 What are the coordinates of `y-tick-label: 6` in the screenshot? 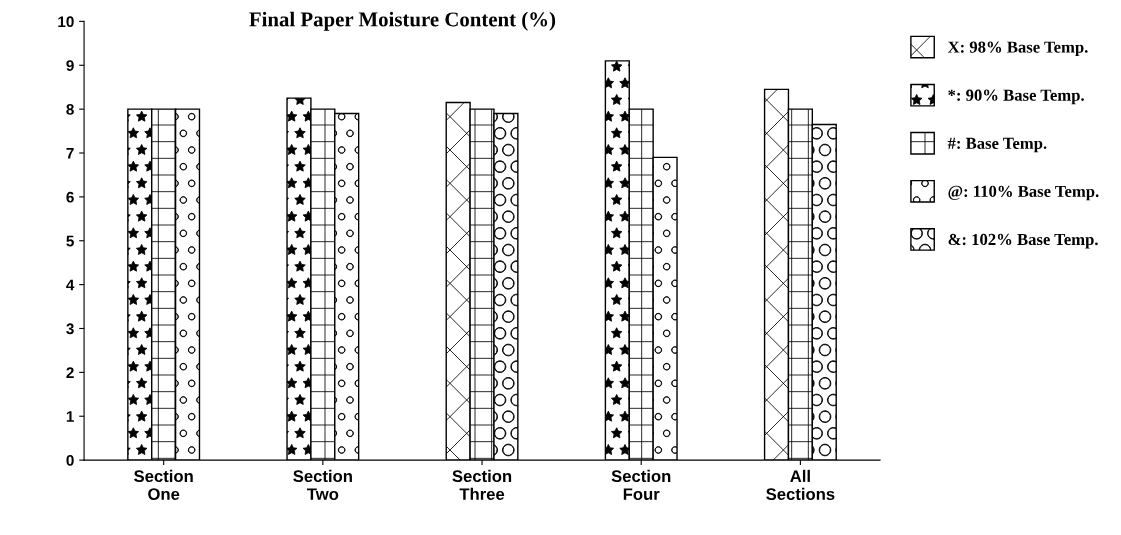 It's located at (70, 197).